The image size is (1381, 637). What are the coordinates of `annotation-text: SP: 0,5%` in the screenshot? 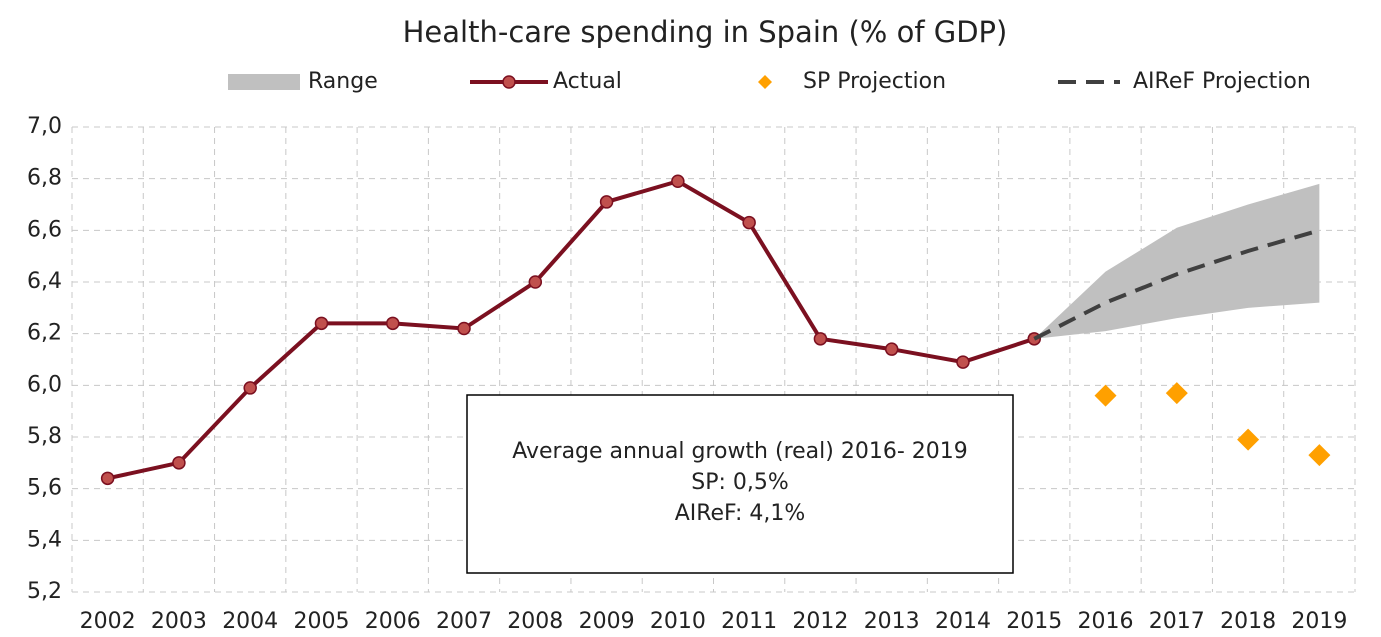 It's located at (740, 482).